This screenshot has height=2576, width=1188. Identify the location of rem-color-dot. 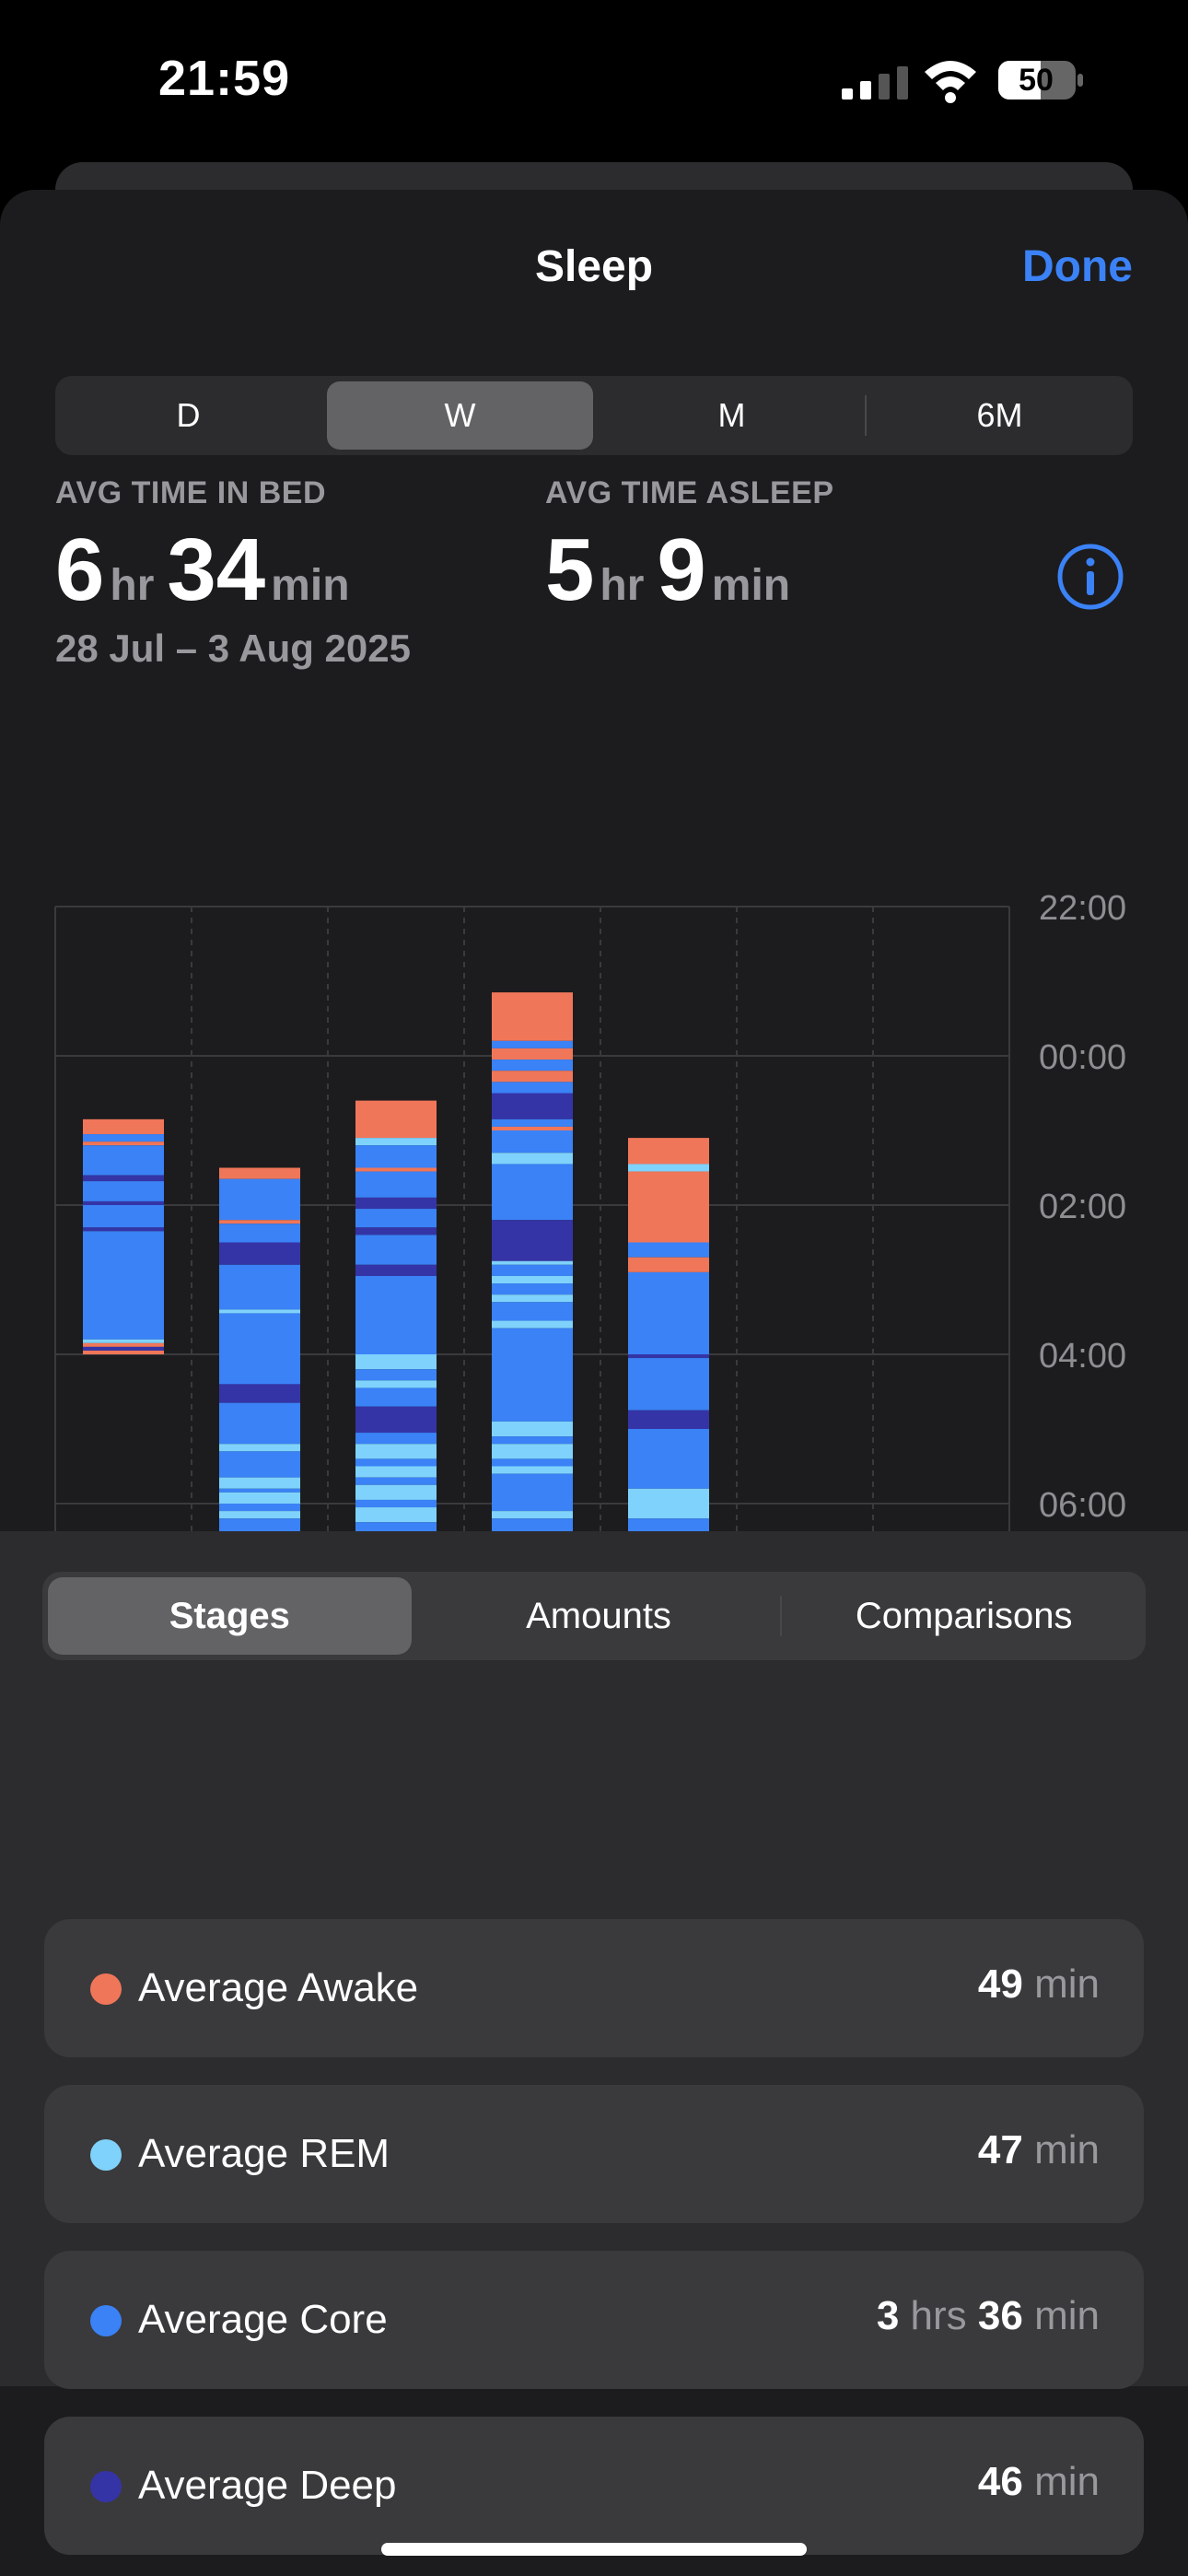
(106, 2155).